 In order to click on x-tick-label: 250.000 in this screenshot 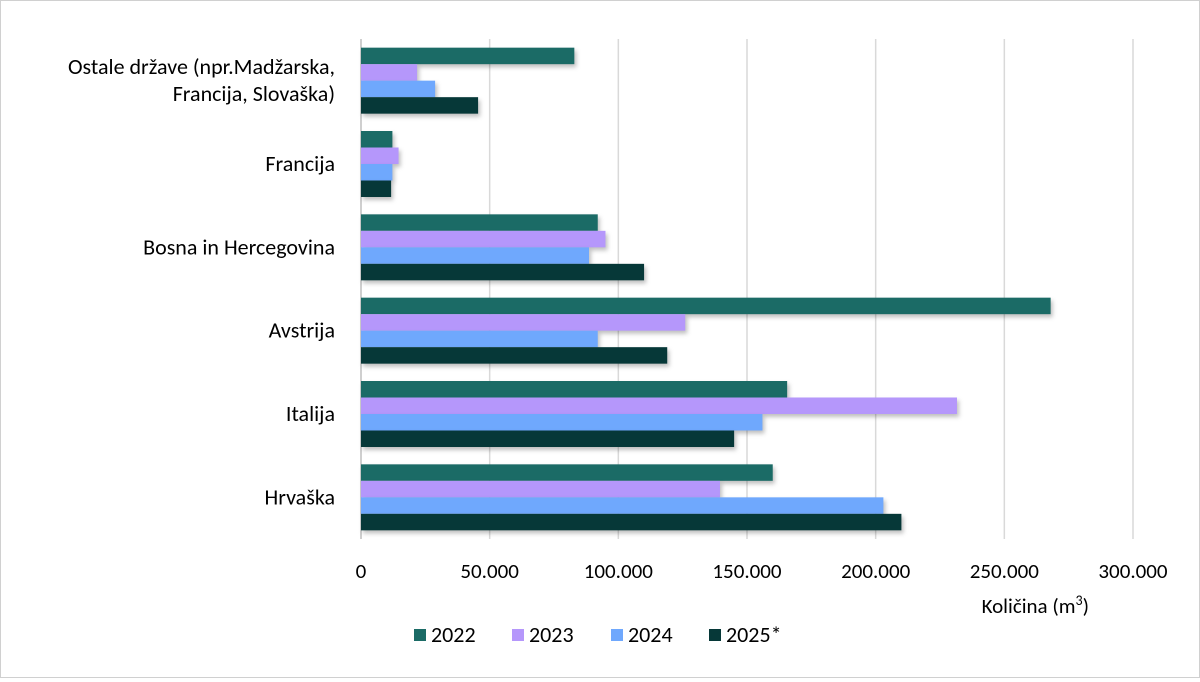, I will do `click(1005, 571)`.